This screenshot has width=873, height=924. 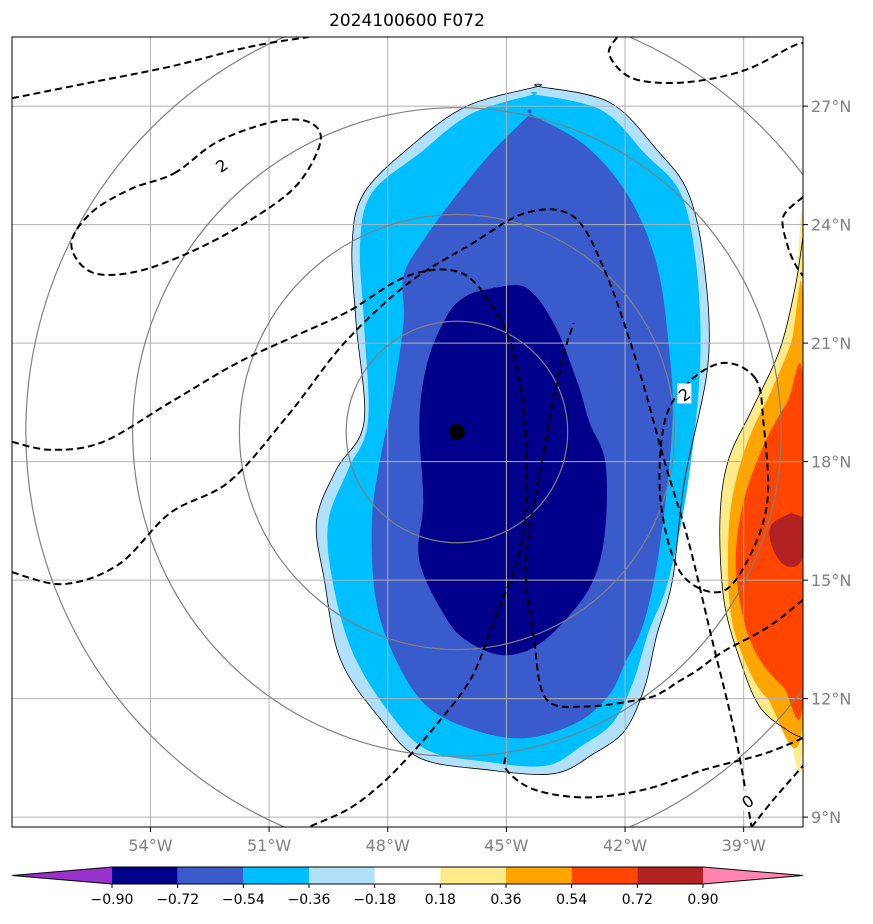 I want to click on latitude-axis: 9°N 12°N 15°N 18°N 21°N 24°N 27°N, so click(x=827, y=462).